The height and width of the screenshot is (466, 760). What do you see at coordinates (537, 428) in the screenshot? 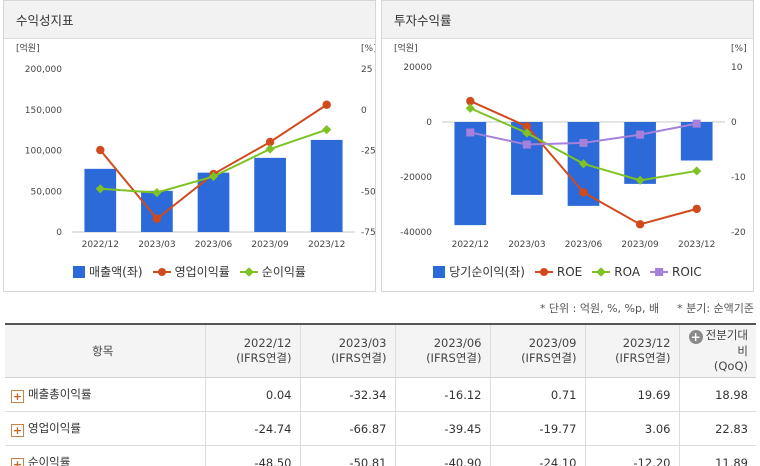
I see `value-cell: -19.77` at bounding box center [537, 428].